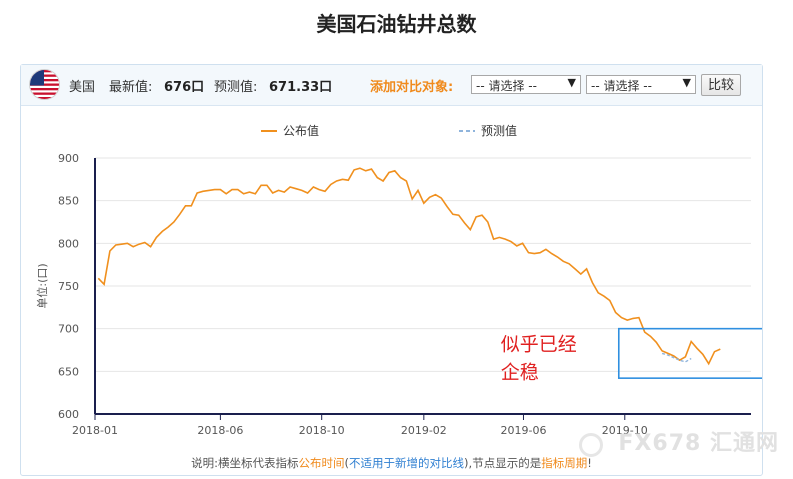  Describe the element at coordinates (301, 87) in the screenshot. I see `forecast-value: 671.33口` at that location.